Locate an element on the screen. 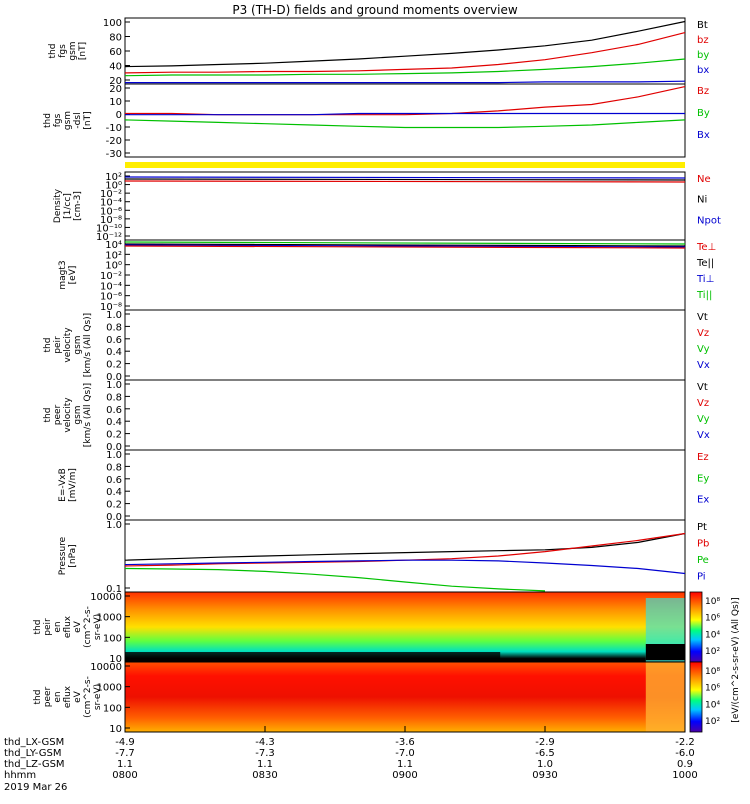  y-tick-label: 1000 is located at coordinates (109, 688).